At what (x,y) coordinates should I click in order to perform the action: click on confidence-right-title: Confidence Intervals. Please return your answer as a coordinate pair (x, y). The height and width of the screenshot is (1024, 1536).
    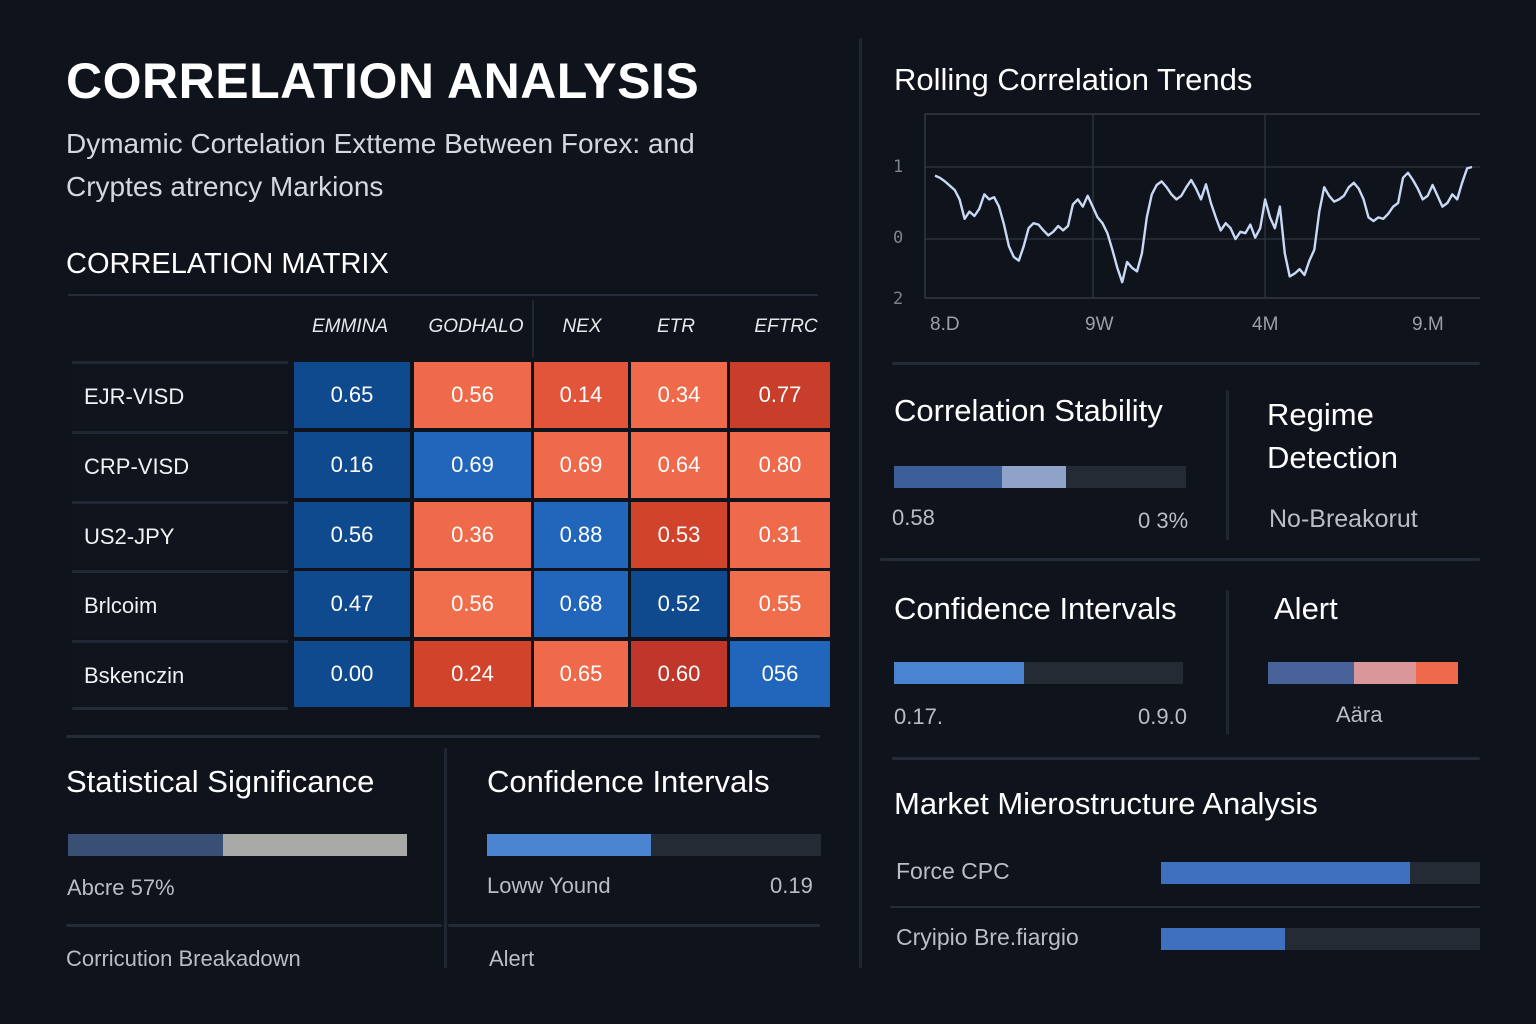
    Looking at the image, I should click on (1035, 608).